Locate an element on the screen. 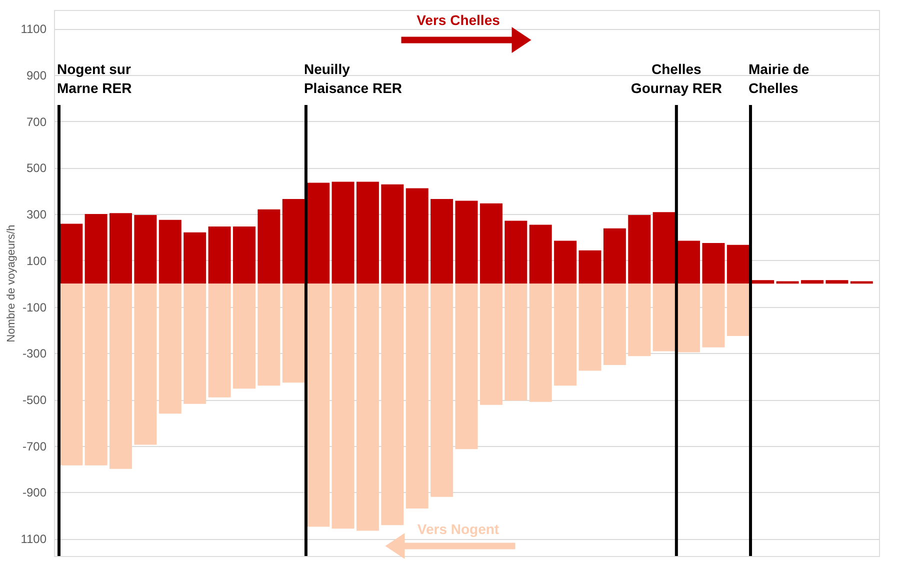 This screenshot has width=913, height=566. y-axis-title: Nombre de voyageurs/h is located at coordinates (12, 283).